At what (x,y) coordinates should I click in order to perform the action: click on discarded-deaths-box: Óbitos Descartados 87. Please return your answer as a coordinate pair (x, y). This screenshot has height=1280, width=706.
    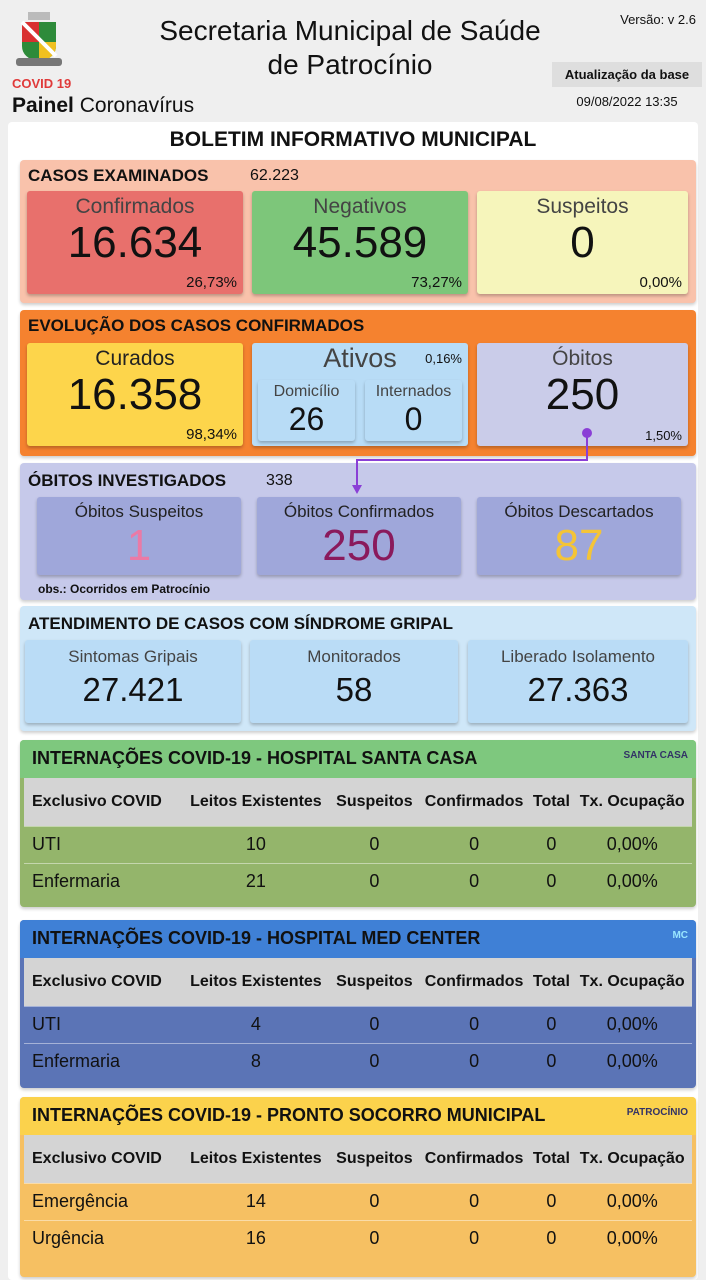
    Looking at the image, I should click on (579, 536).